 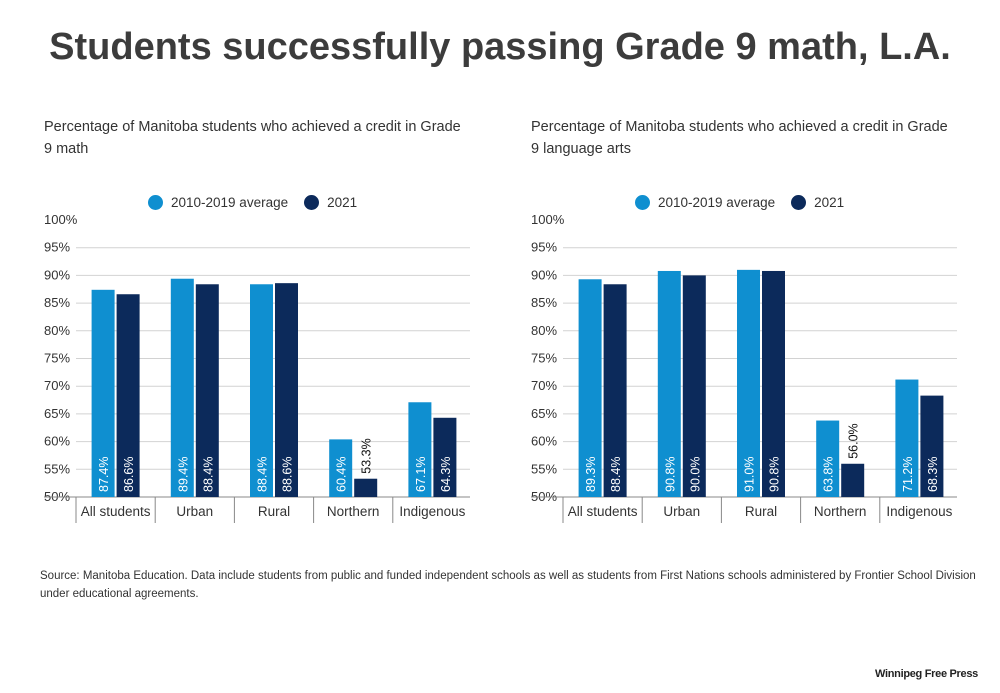 I want to click on data-label: 56.0%, so click(x=854, y=440).